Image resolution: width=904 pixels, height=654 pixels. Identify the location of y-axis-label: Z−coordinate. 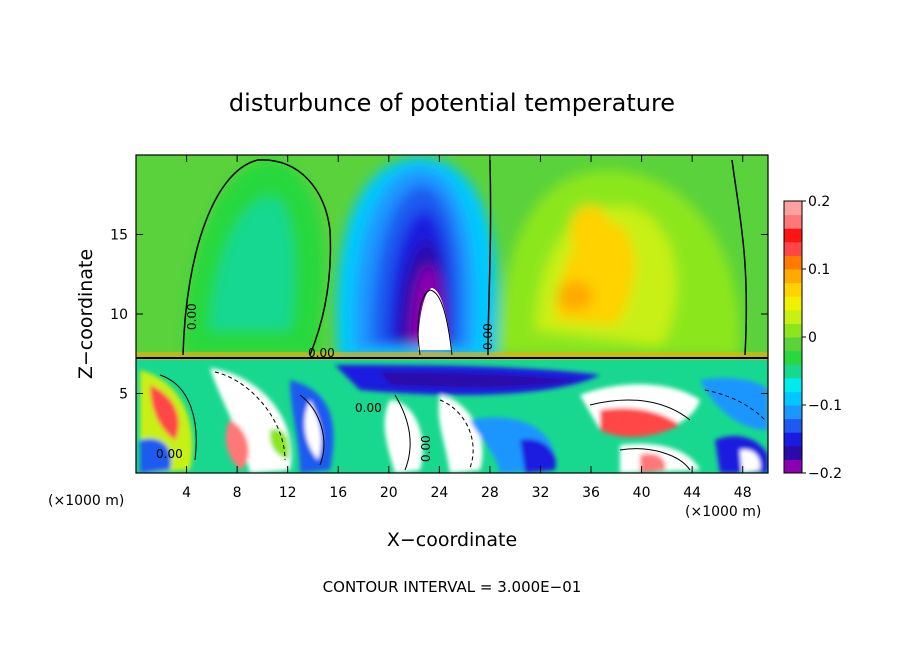
(86, 314).